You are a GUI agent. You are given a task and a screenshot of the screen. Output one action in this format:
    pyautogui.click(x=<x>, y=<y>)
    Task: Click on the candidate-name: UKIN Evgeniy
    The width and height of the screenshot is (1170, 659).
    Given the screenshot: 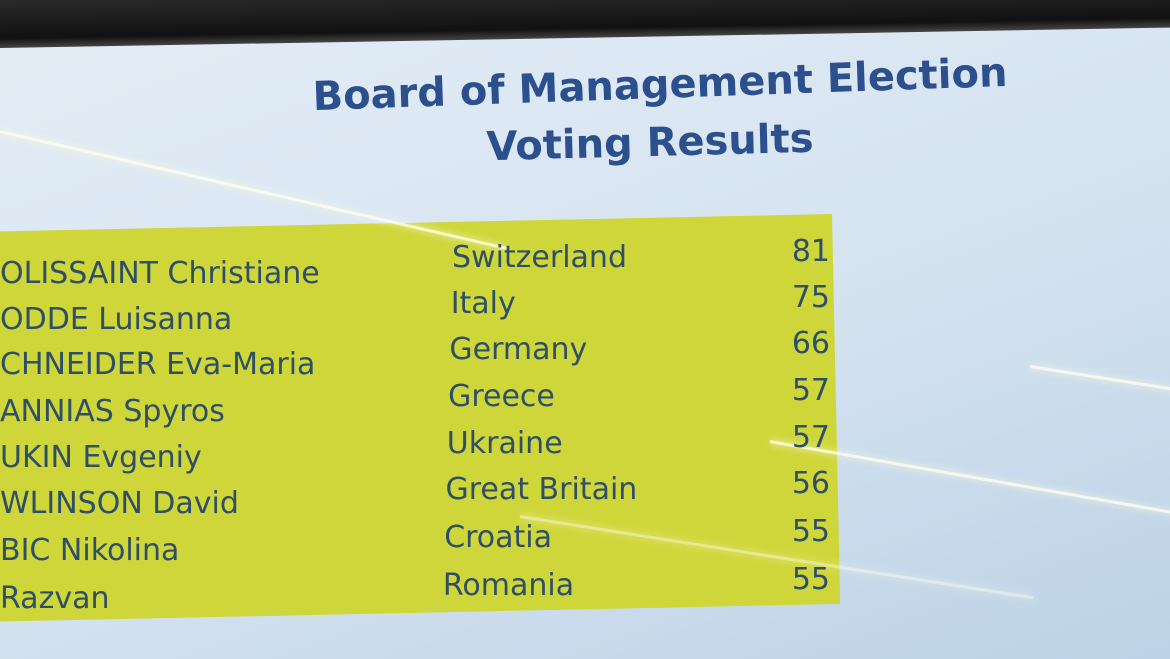 What is the action you would take?
    pyautogui.click(x=101, y=457)
    